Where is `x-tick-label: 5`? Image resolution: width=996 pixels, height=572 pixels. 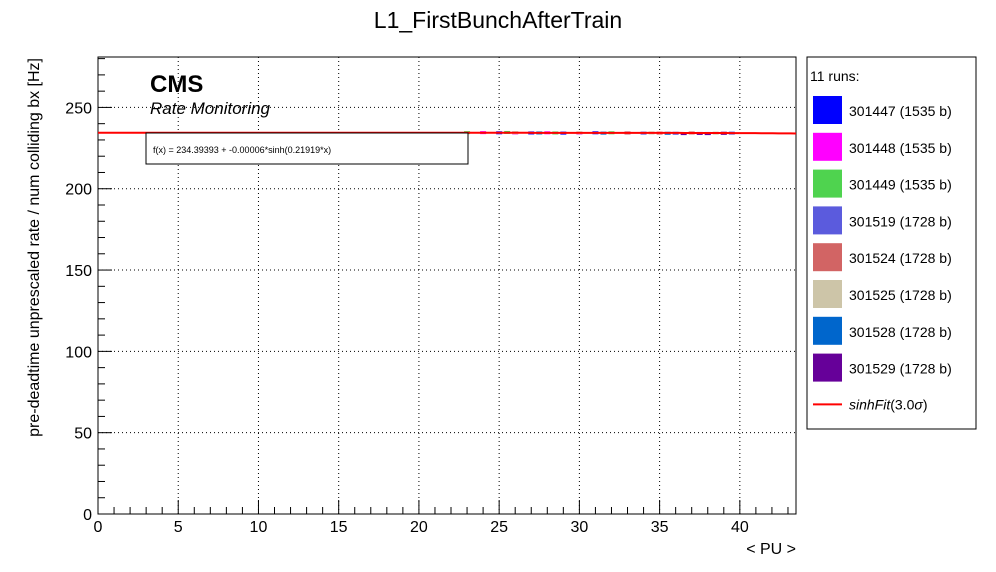 x-tick-label: 5 is located at coordinates (178, 527).